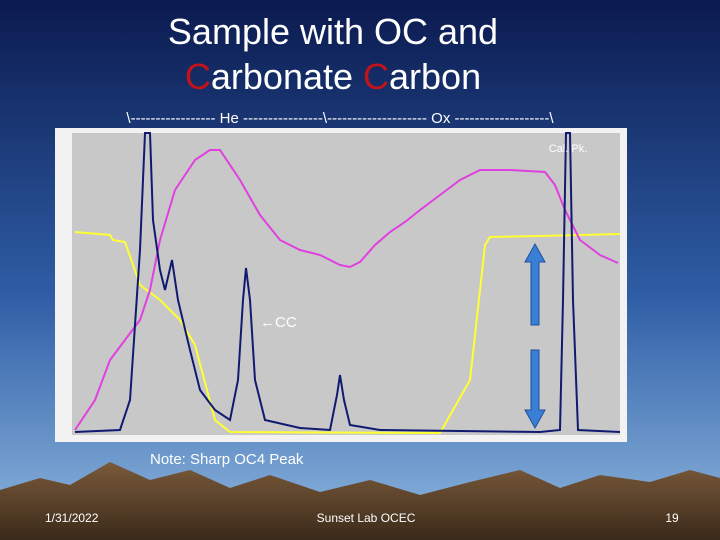  Describe the element at coordinates (435, 76) in the screenshot. I see `title-part: arbon` at that location.